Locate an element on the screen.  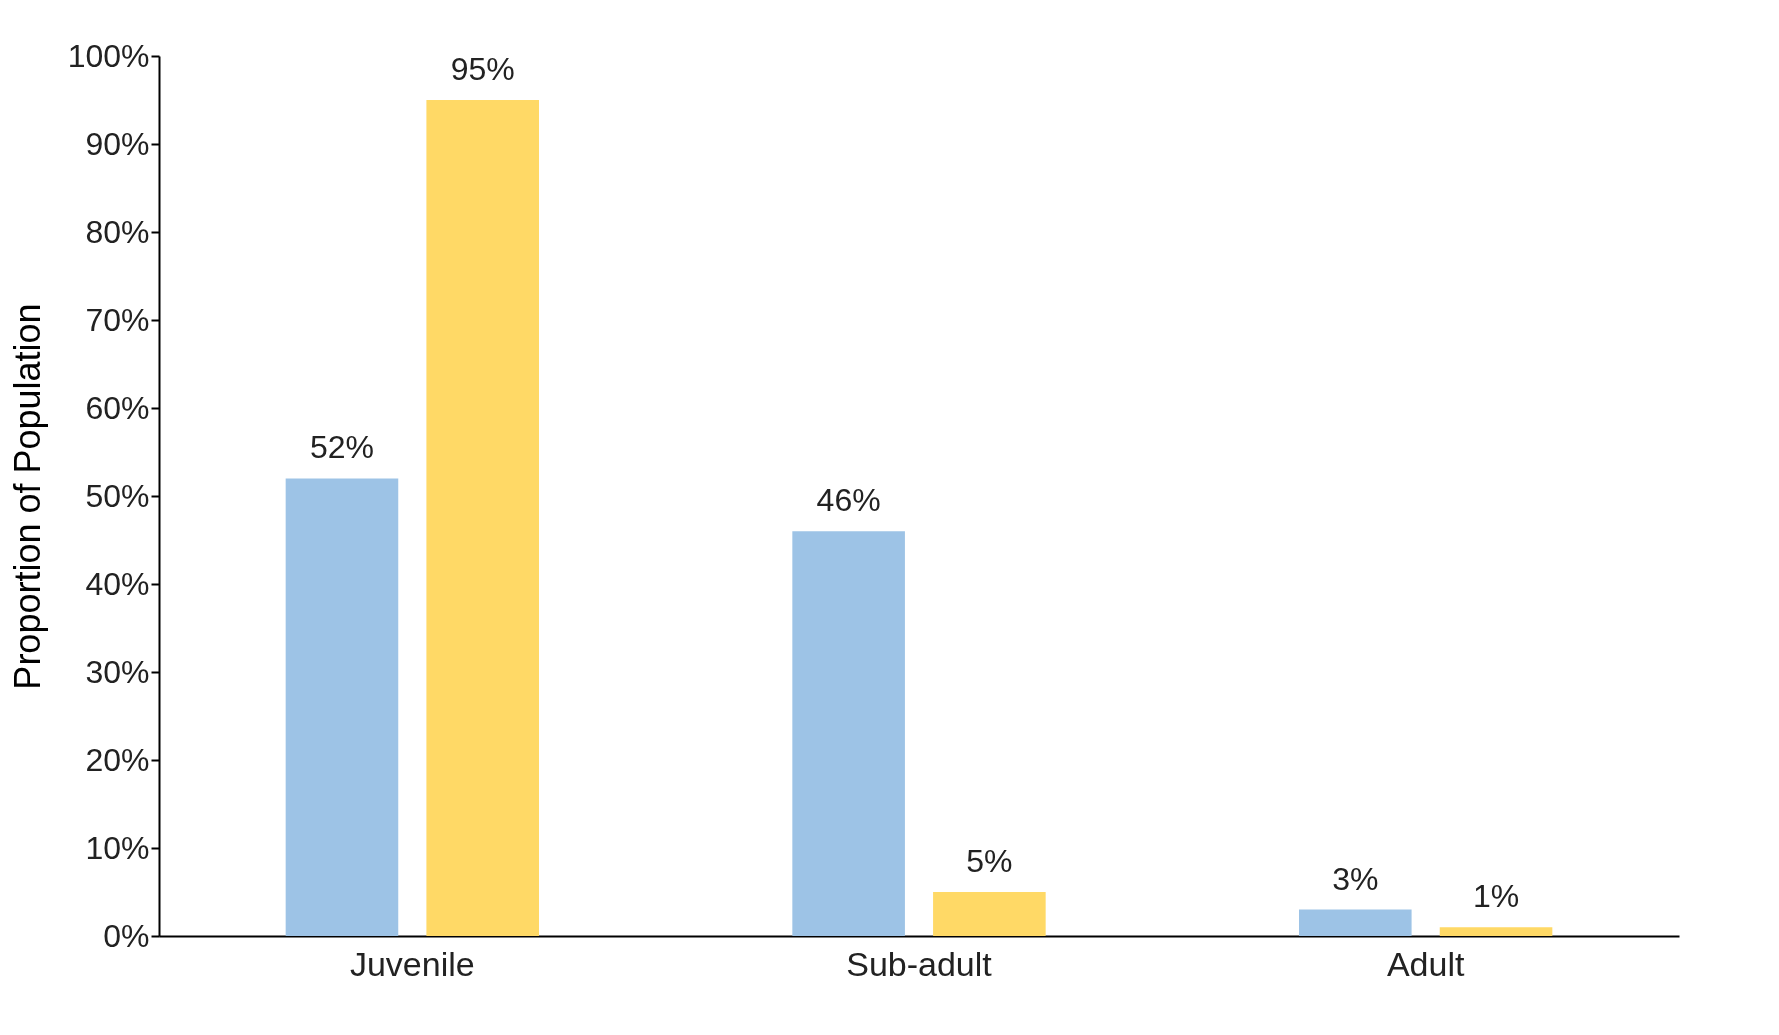
y-tick-label: 10% is located at coordinates (117, 847).